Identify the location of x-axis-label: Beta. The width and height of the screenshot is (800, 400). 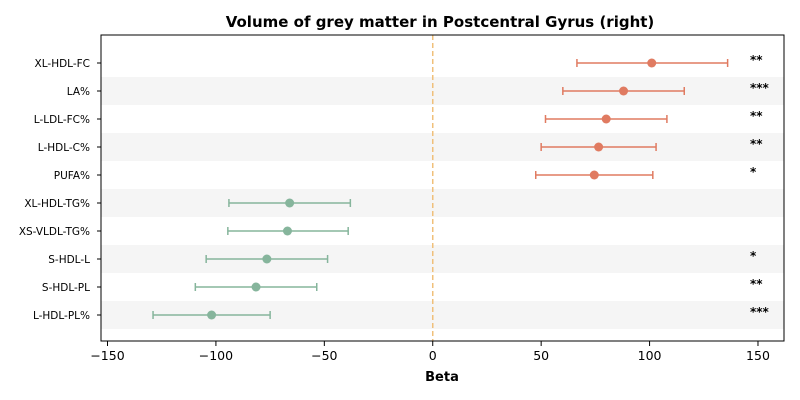
(442, 377).